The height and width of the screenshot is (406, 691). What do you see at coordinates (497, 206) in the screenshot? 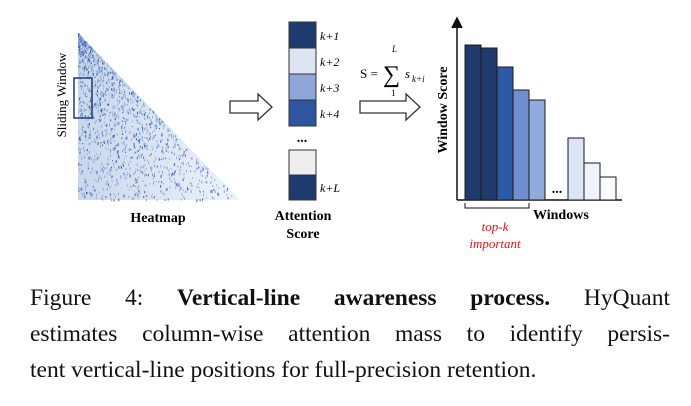
I see `topk-bracket` at bounding box center [497, 206].